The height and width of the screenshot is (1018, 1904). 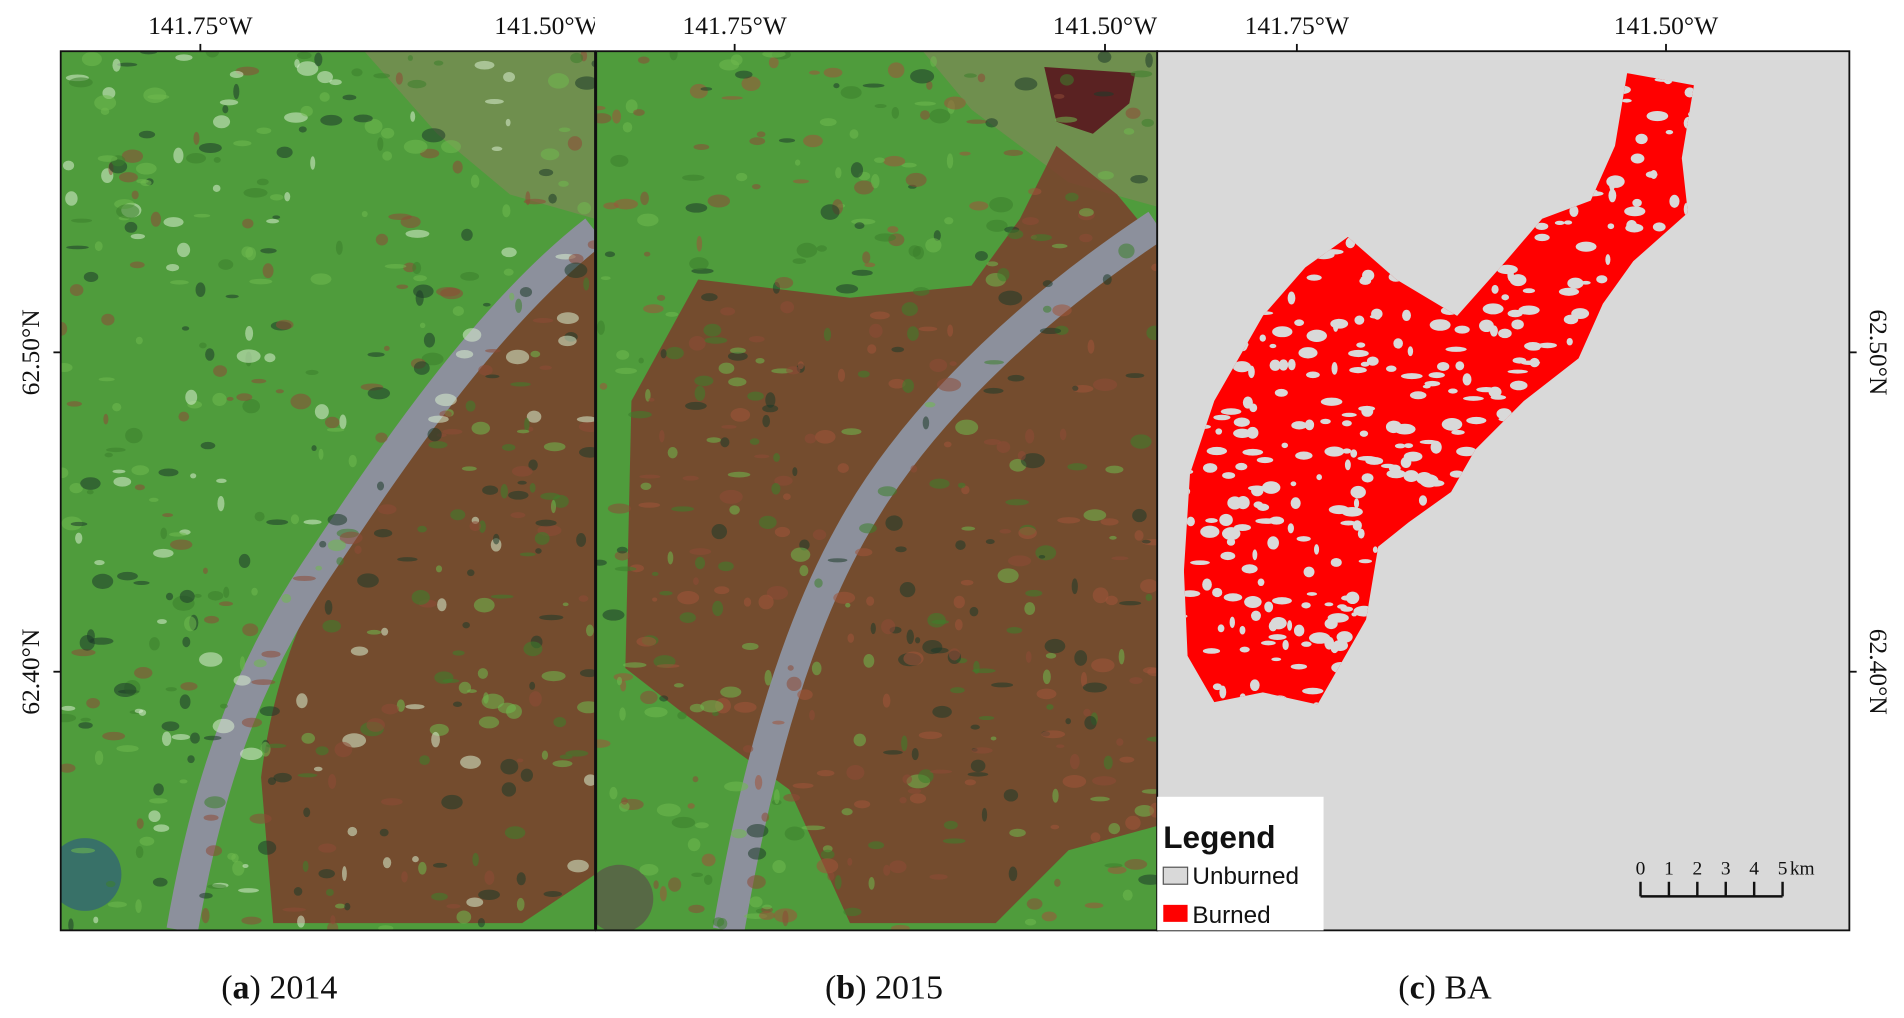 What do you see at coordinates (1666, 25) in the screenshot?
I see `longitude-label: 141.50°W` at bounding box center [1666, 25].